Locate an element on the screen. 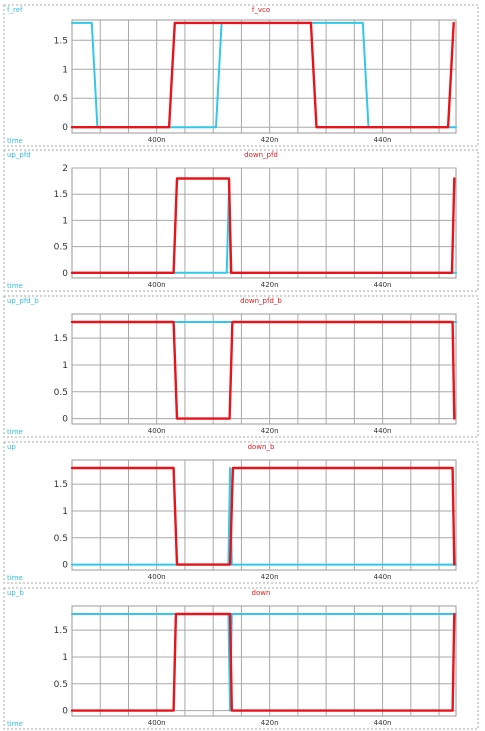 The image size is (485, 731). chart-title: down_b is located at coordinates (261, 447).